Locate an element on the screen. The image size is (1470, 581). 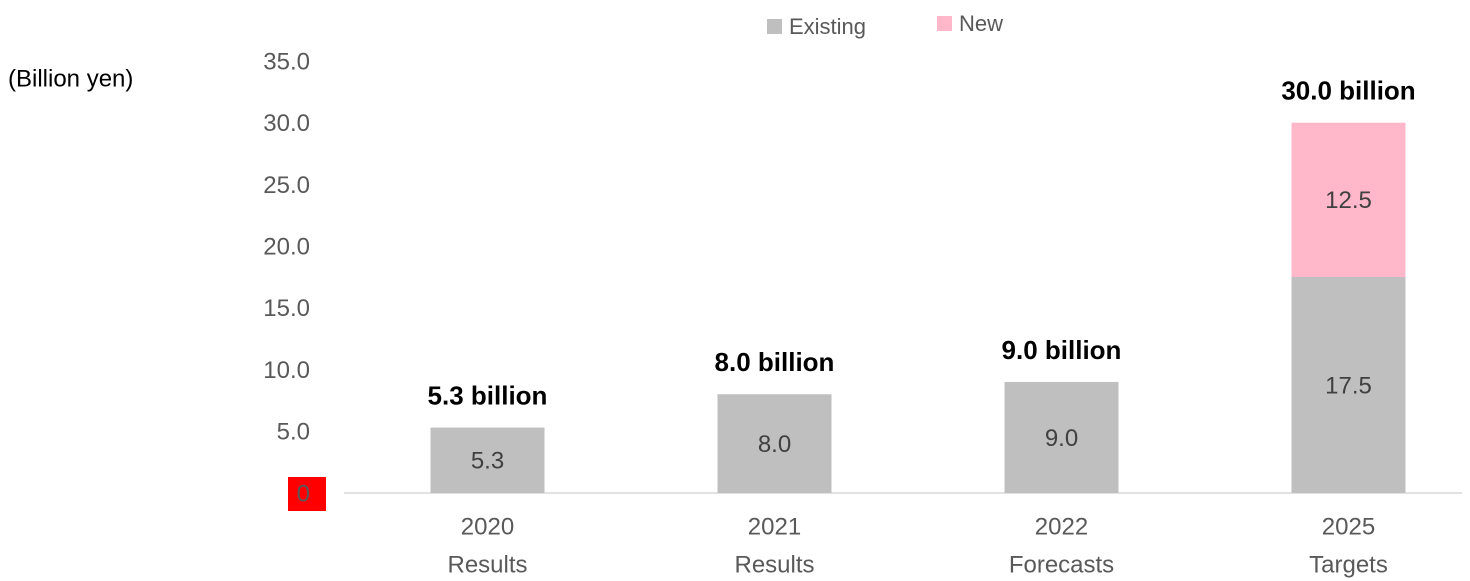
total-label: 8.0 billion is located at coordinates (775, 362).